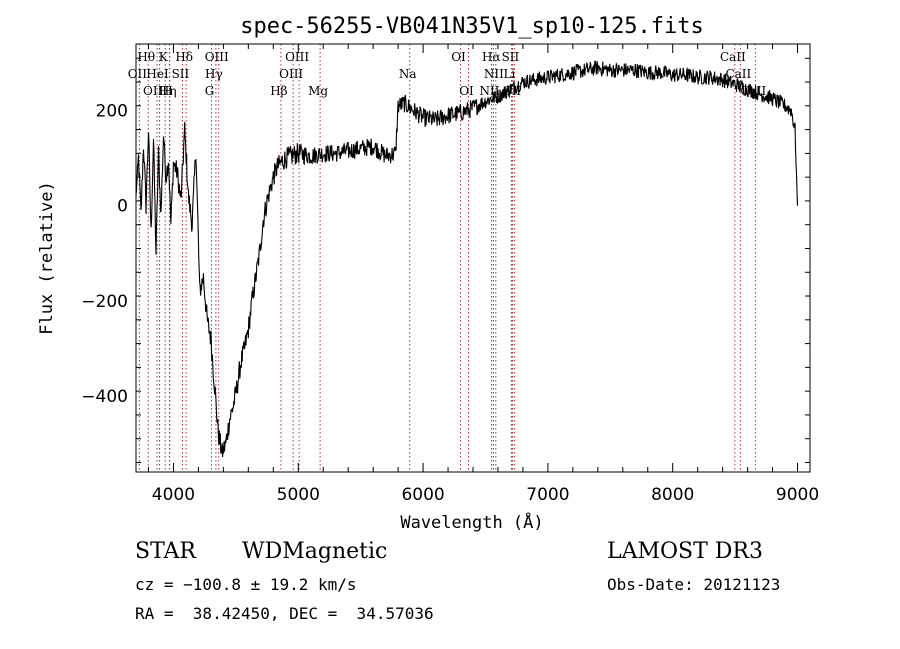  Describe the element at coordinates (210, 91) in the screenshot. I see `marker-label-11: G` at that location.